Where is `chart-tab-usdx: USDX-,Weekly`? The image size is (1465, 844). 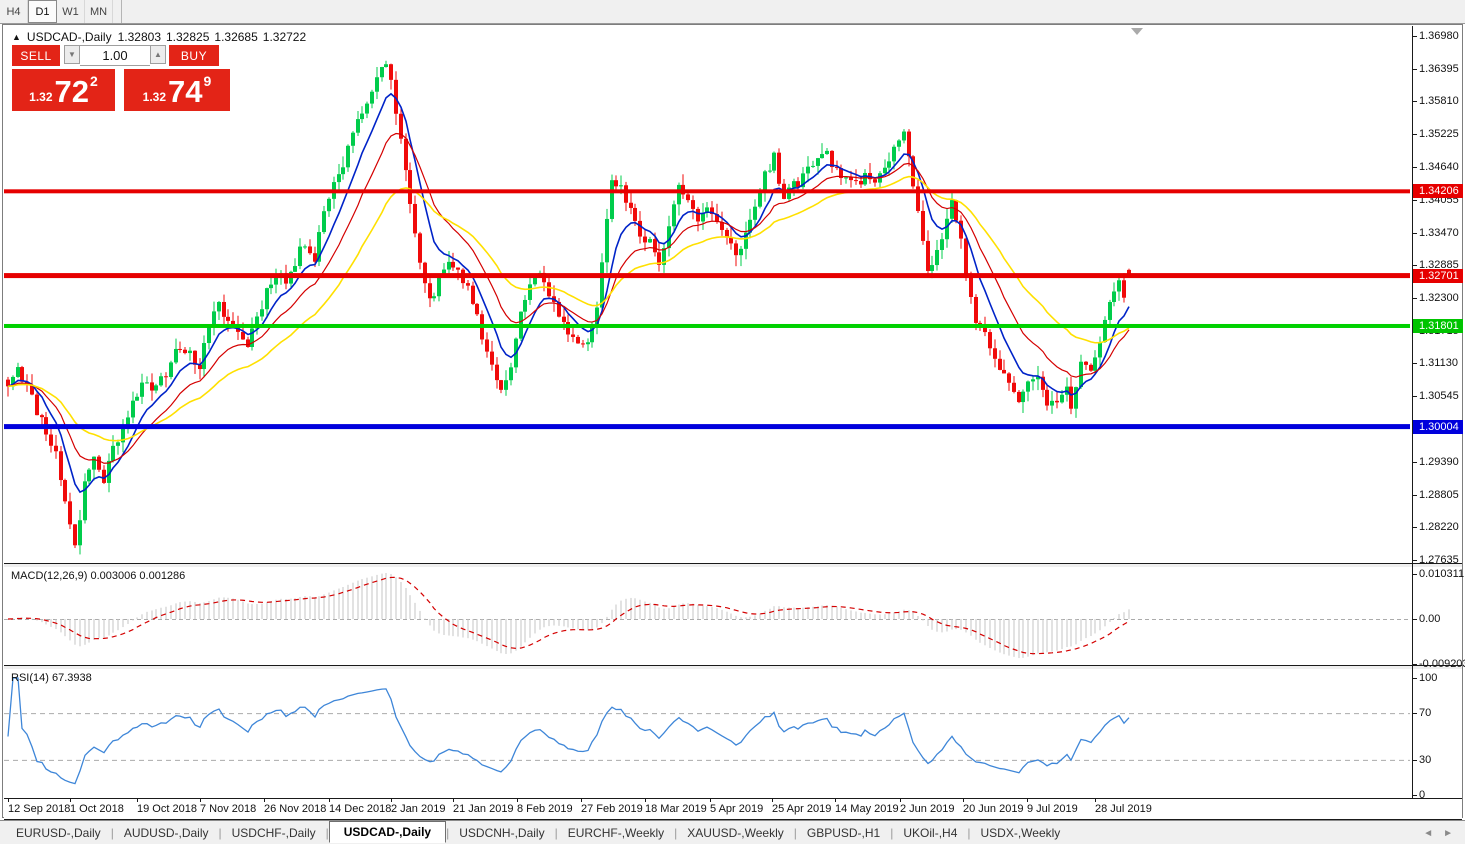
chart-tab-usdx: USDX-,Weekly is located at coordinates (1020, 833).